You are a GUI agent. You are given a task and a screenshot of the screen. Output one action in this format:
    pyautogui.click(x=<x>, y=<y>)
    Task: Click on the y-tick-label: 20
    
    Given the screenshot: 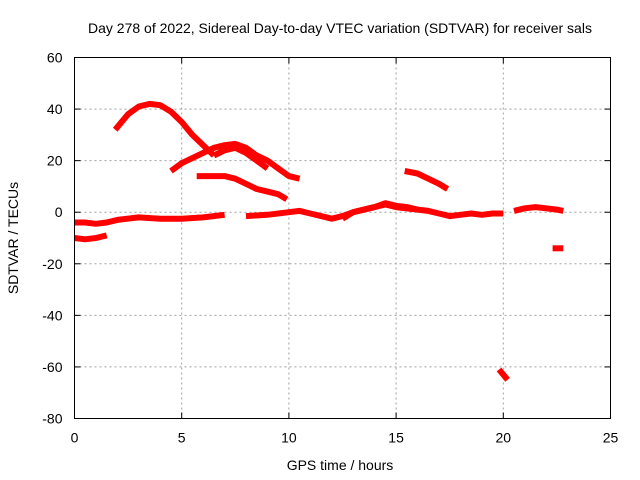 What is the action you would take?
    pyautogui.click(x=55, y=161)
    